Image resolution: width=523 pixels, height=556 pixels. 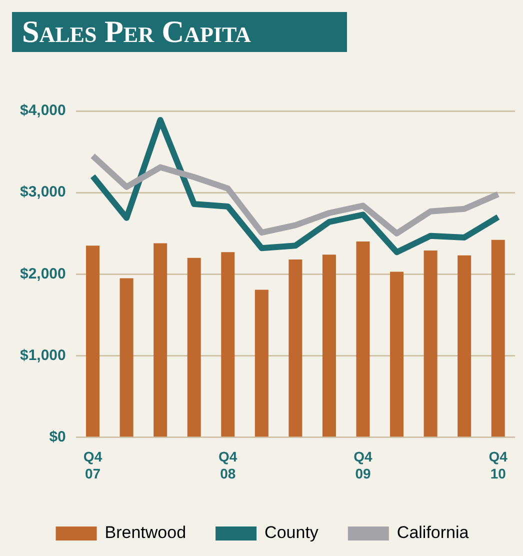 I want to click on legend-label: County, so click(x=291, y=532).